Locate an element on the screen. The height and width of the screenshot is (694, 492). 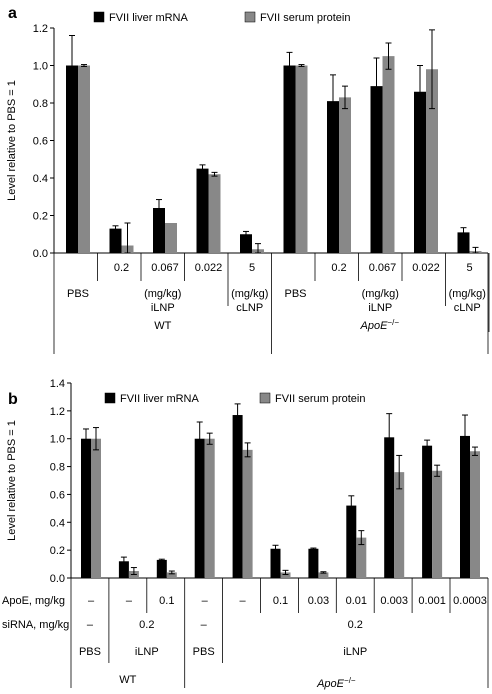
category-label-a-4: 5 is located at coordinates (252, 268).